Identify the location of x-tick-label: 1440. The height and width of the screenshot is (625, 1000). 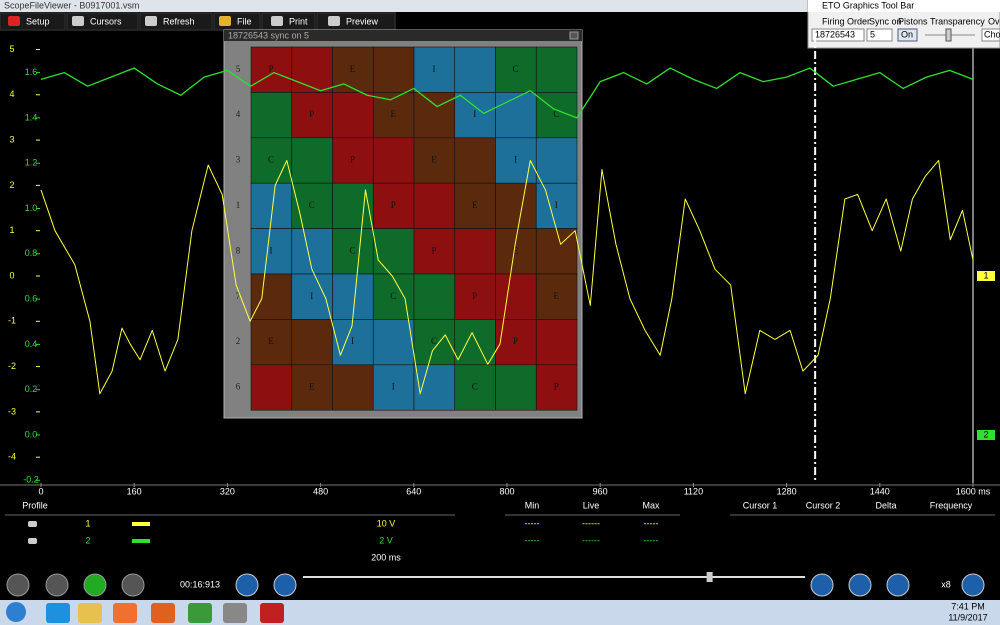
(880, 491).